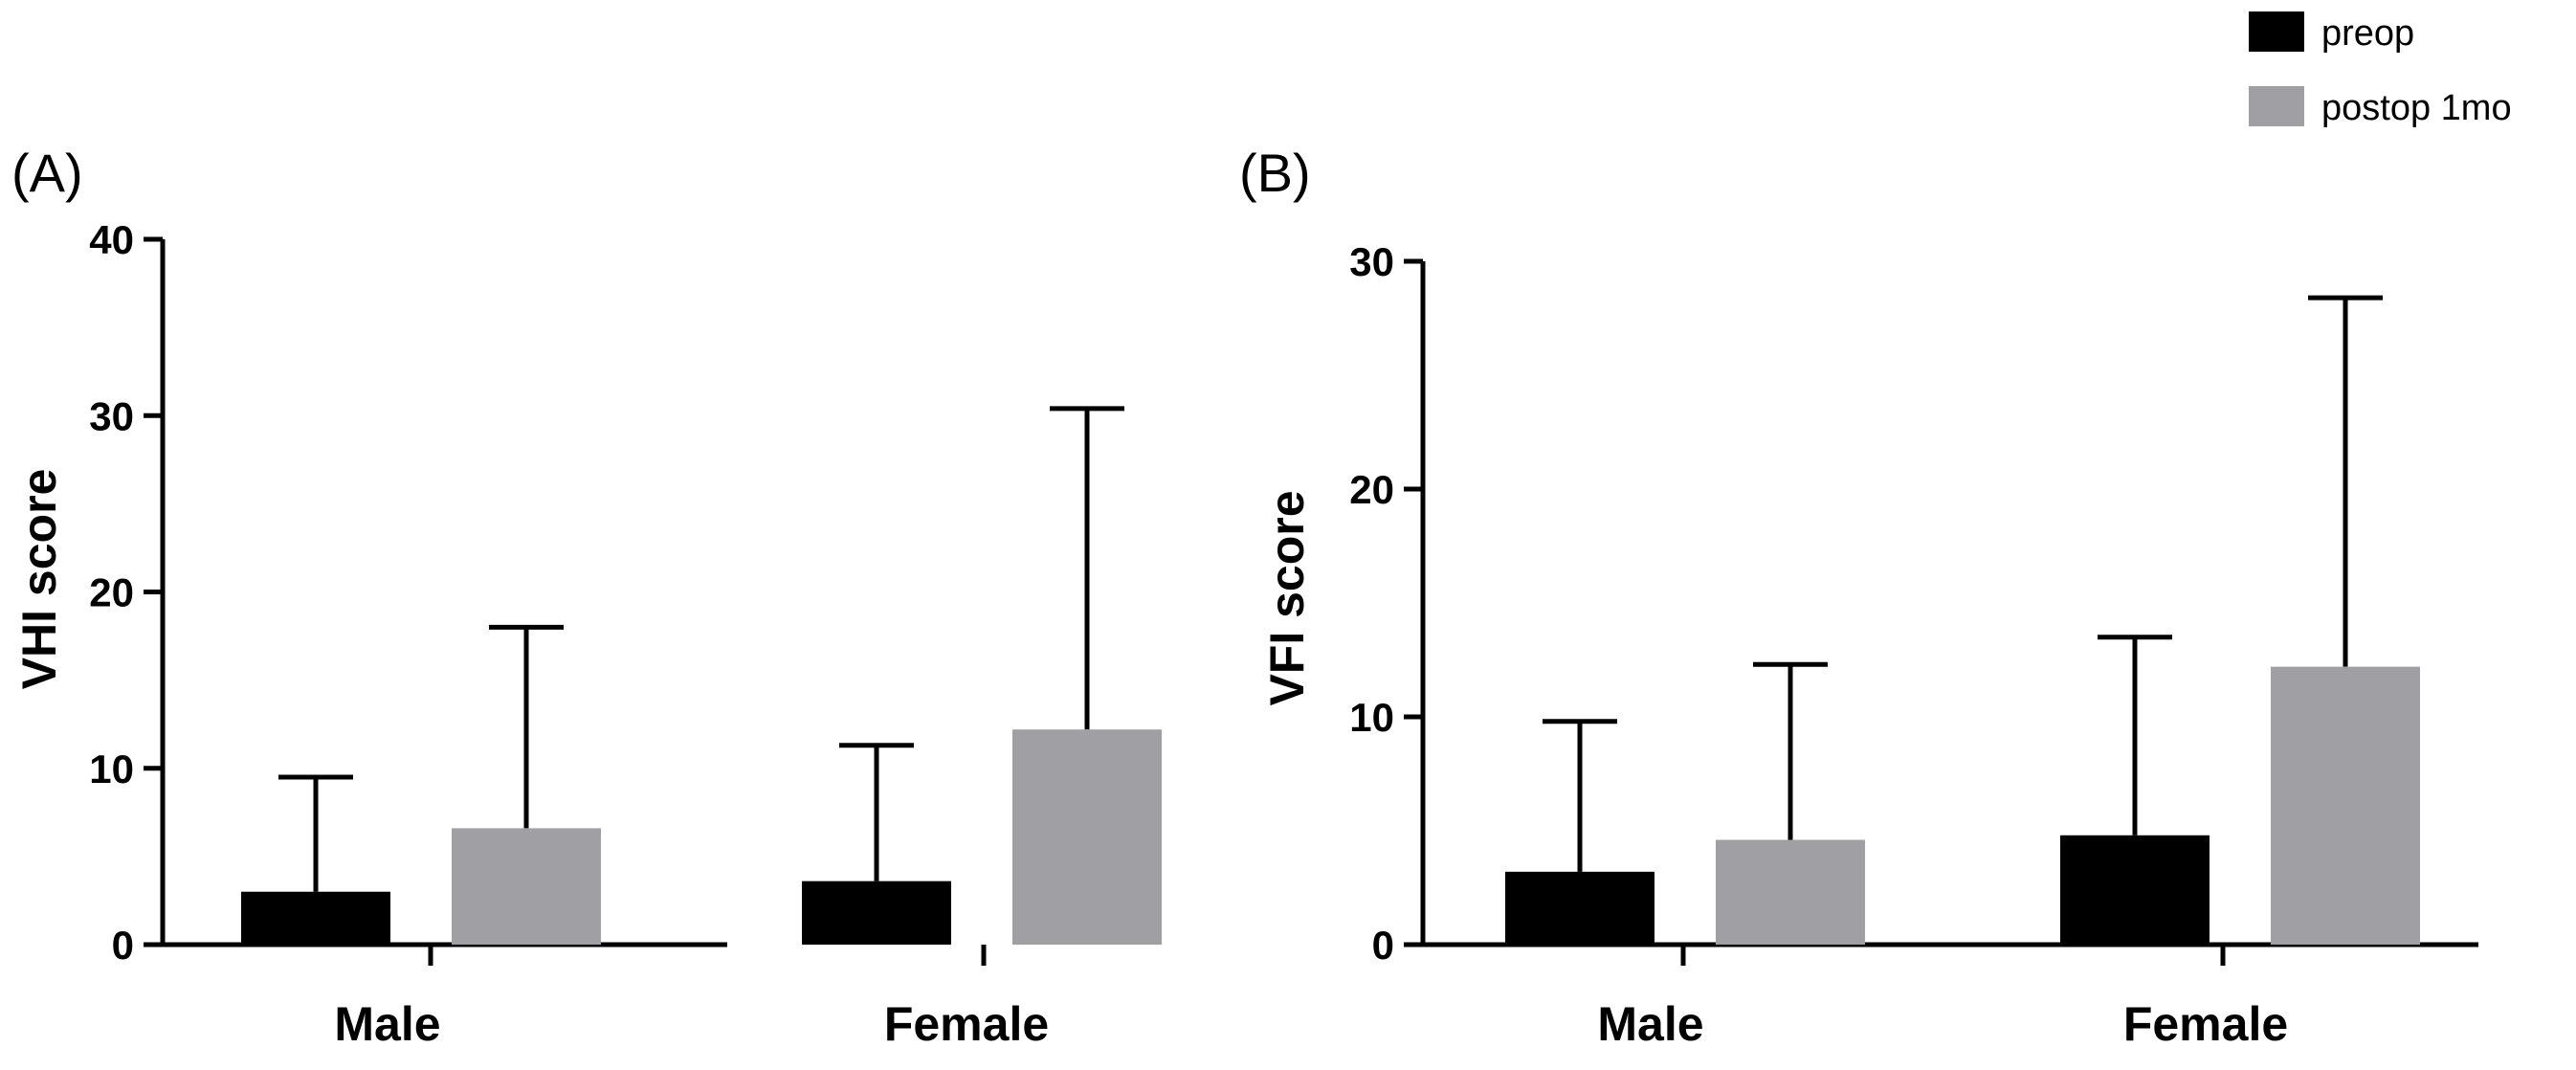 The width and height of the screenshot is (2576, 1070). What do you see at coordinates (876, 913) in the screenshot?
I see `panel-a-bar-preop-female` at bounding box center [876, 913].